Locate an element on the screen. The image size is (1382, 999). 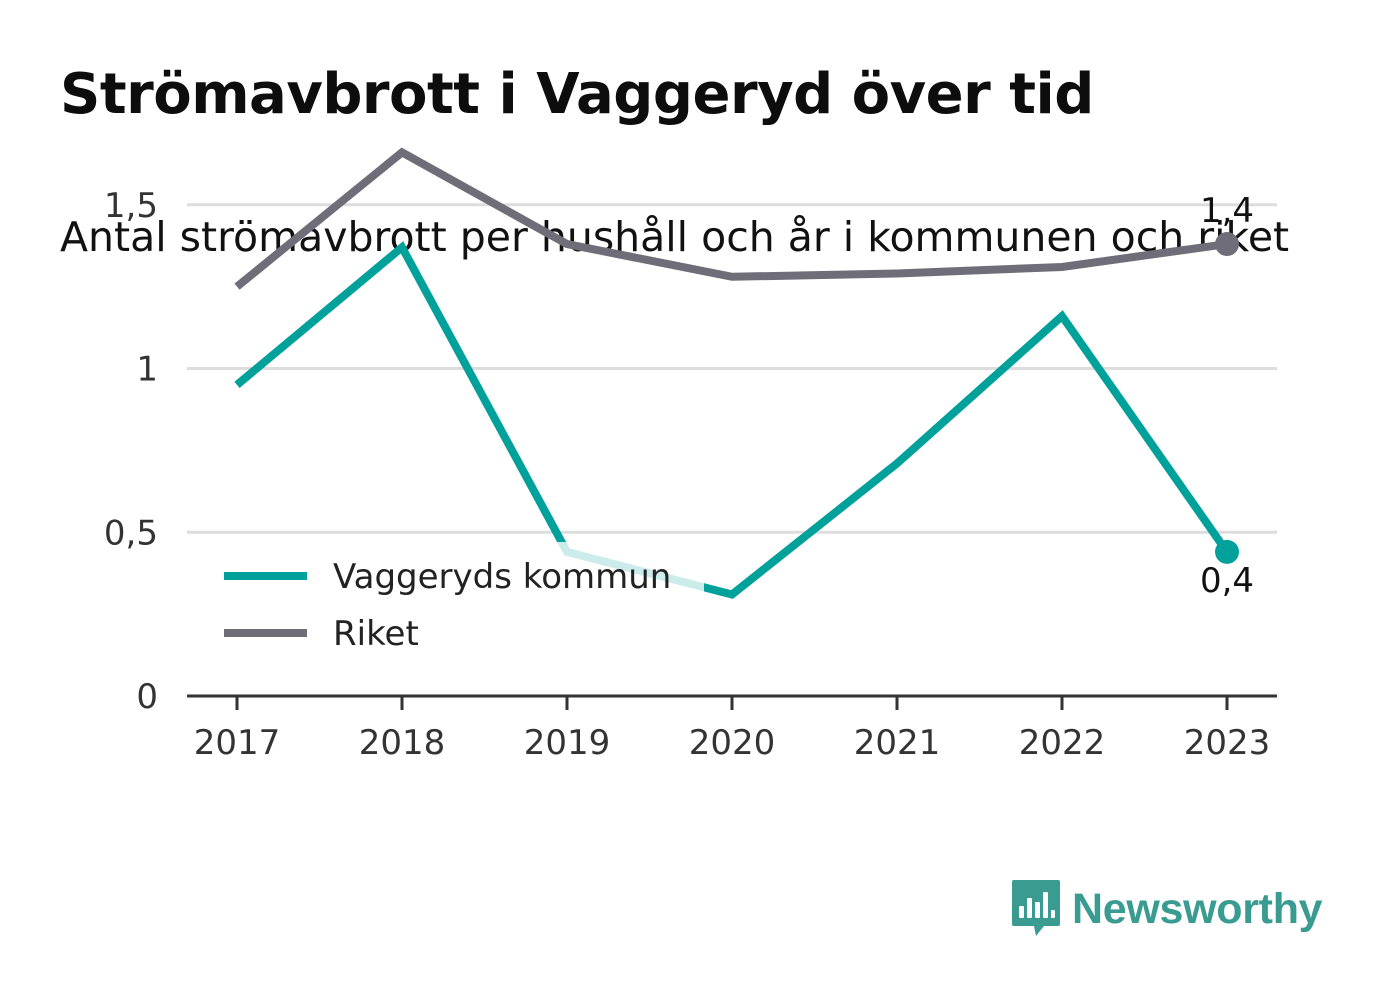
legend-label-vaggeryds-kommun: Vaggeryds kommun is located at coordinates (502, 577).